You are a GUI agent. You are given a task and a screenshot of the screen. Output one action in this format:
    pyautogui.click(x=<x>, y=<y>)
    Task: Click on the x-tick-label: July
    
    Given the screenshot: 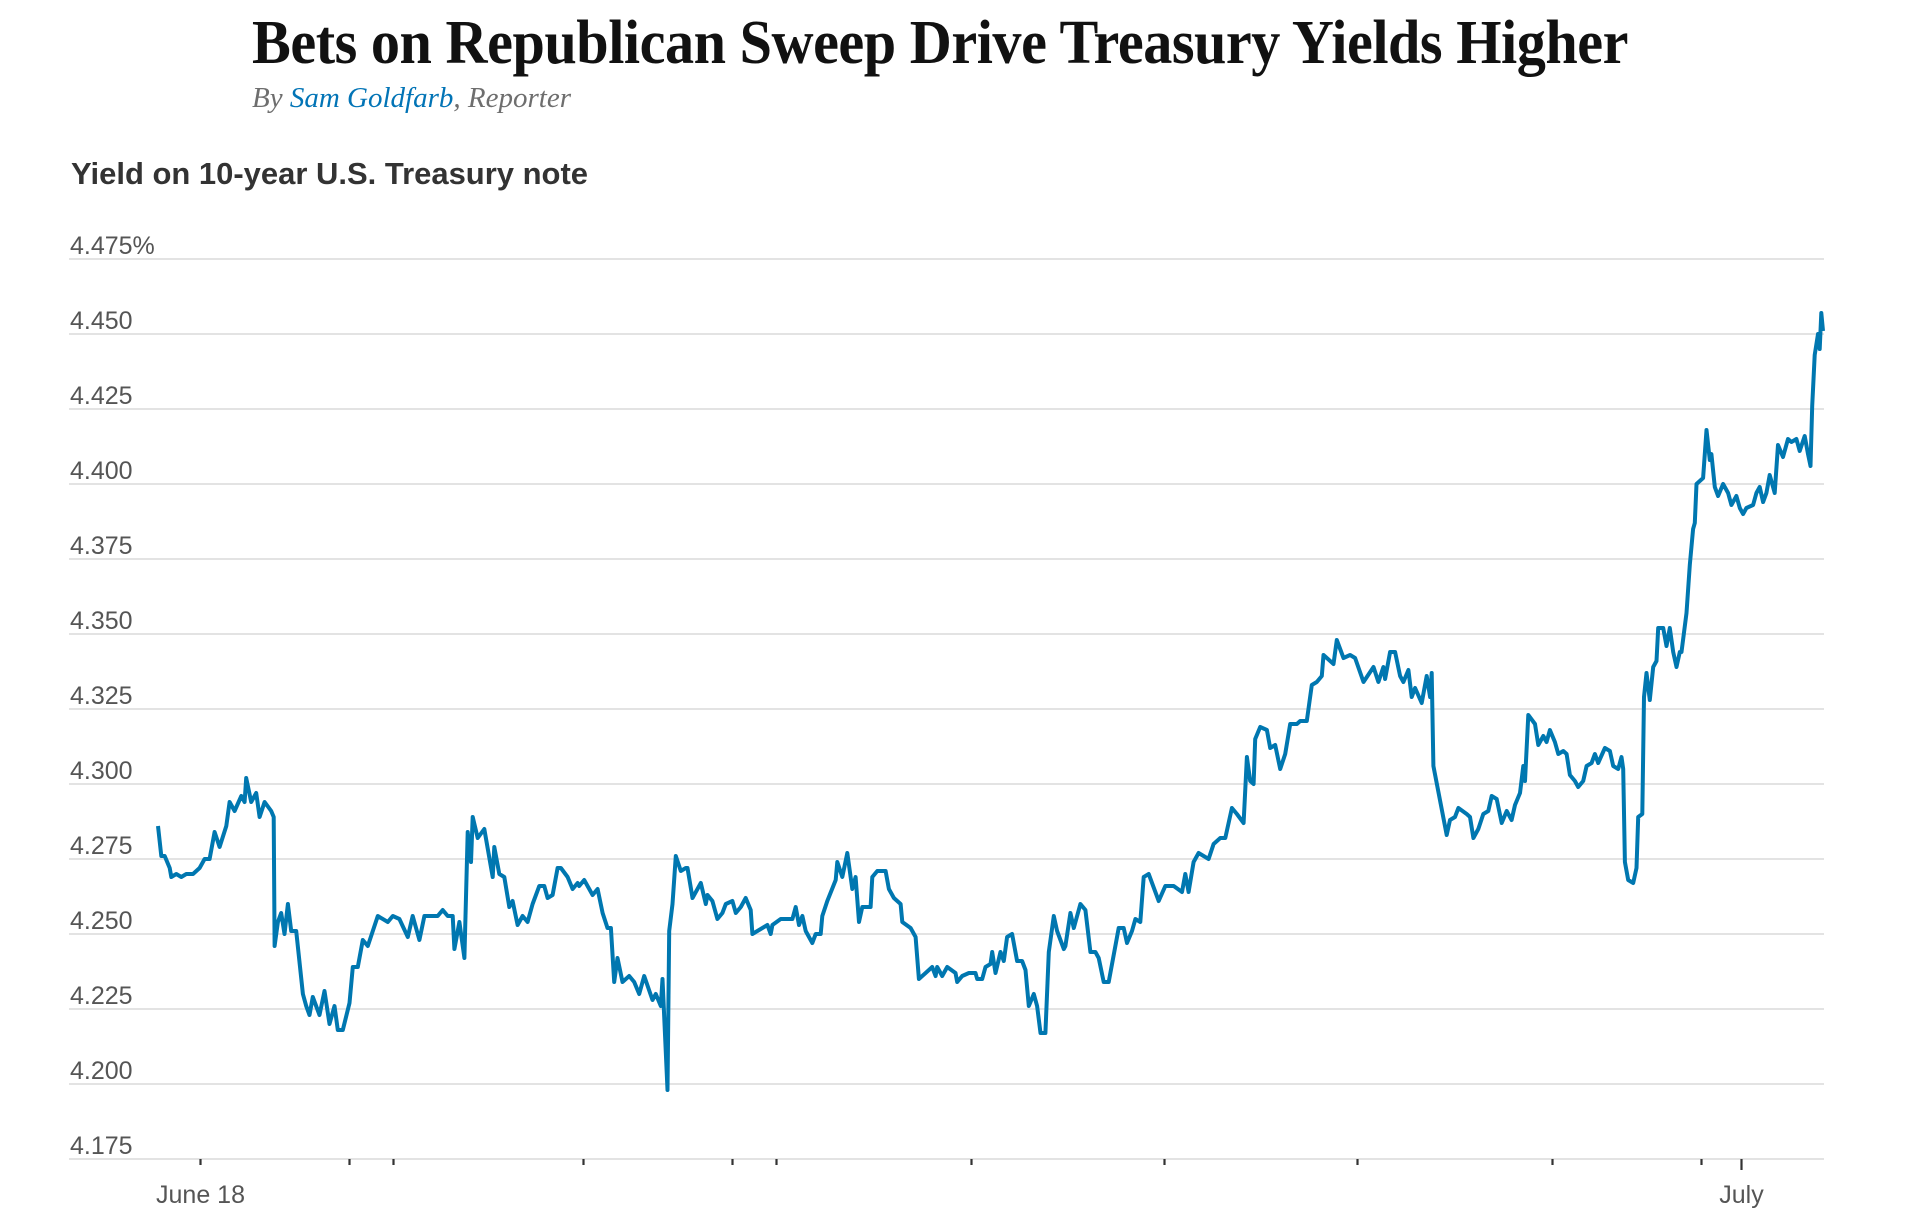 What is the action you would take?
    pyautogui.click(x=1741, y=1195)
    